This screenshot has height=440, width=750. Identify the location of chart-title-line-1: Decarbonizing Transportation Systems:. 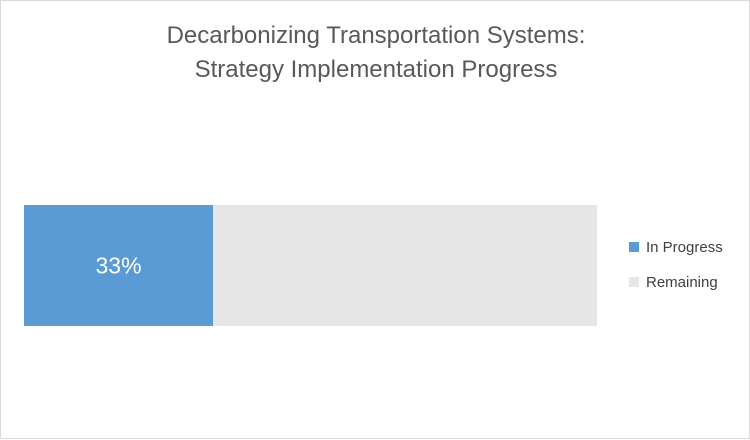
(376, 35).